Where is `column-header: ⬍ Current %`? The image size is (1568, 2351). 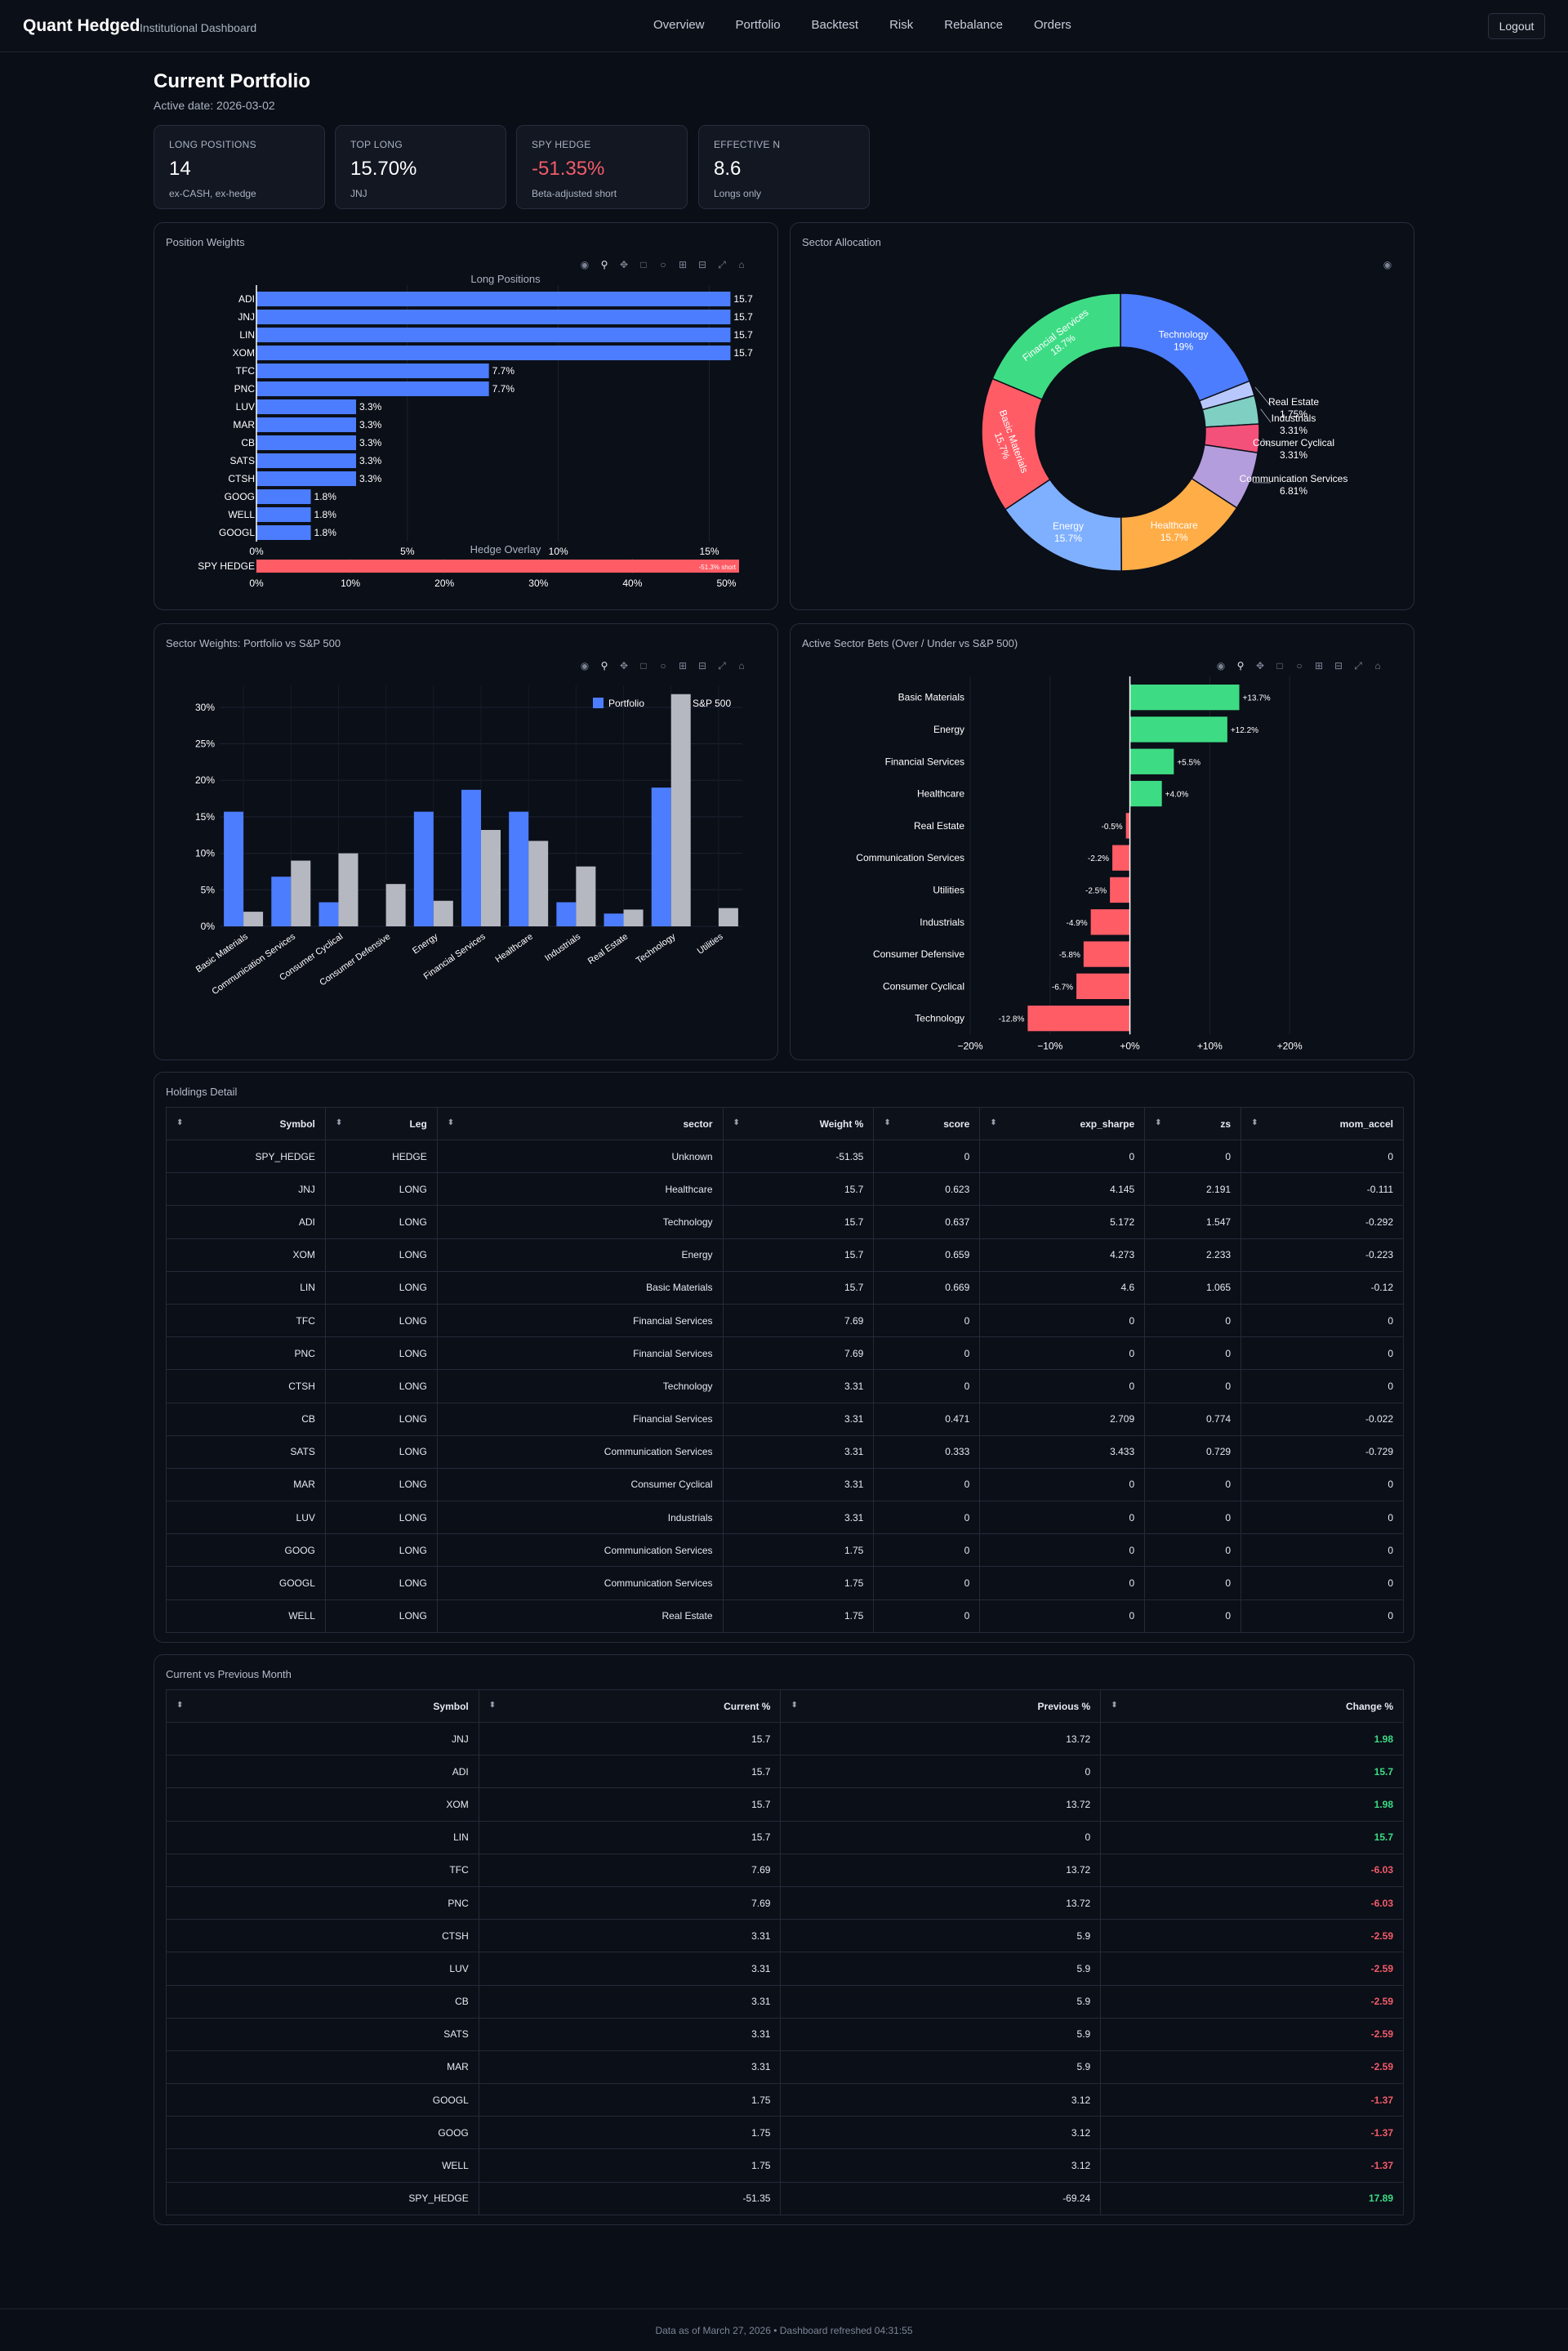
column-header: ⬍ Current % is located at coordinates (630, 1706).